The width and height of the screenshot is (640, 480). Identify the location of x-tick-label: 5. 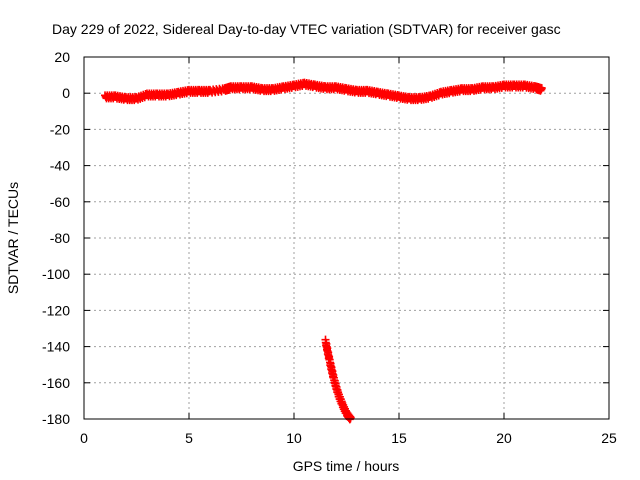
(189, 438).